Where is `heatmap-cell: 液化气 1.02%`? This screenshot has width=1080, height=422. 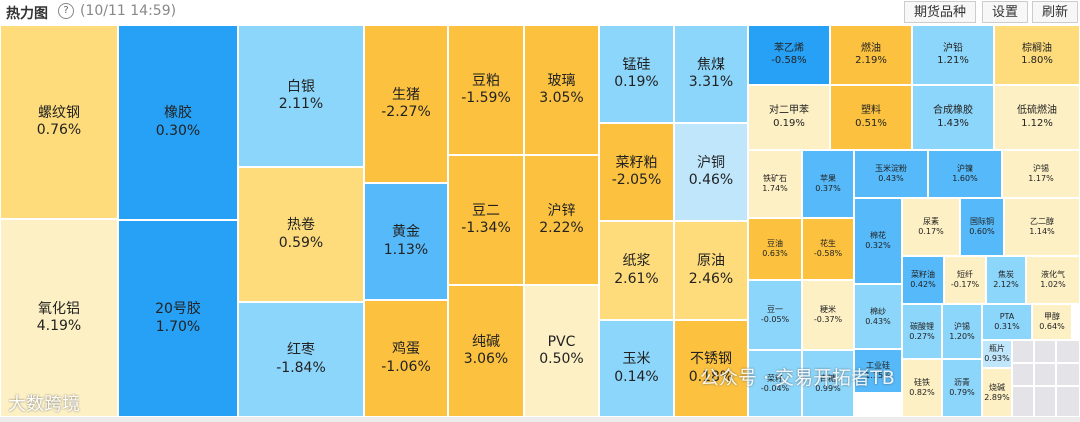
heatmap-cell: 液化气 1.02% is located at coordinates (1053, 280).